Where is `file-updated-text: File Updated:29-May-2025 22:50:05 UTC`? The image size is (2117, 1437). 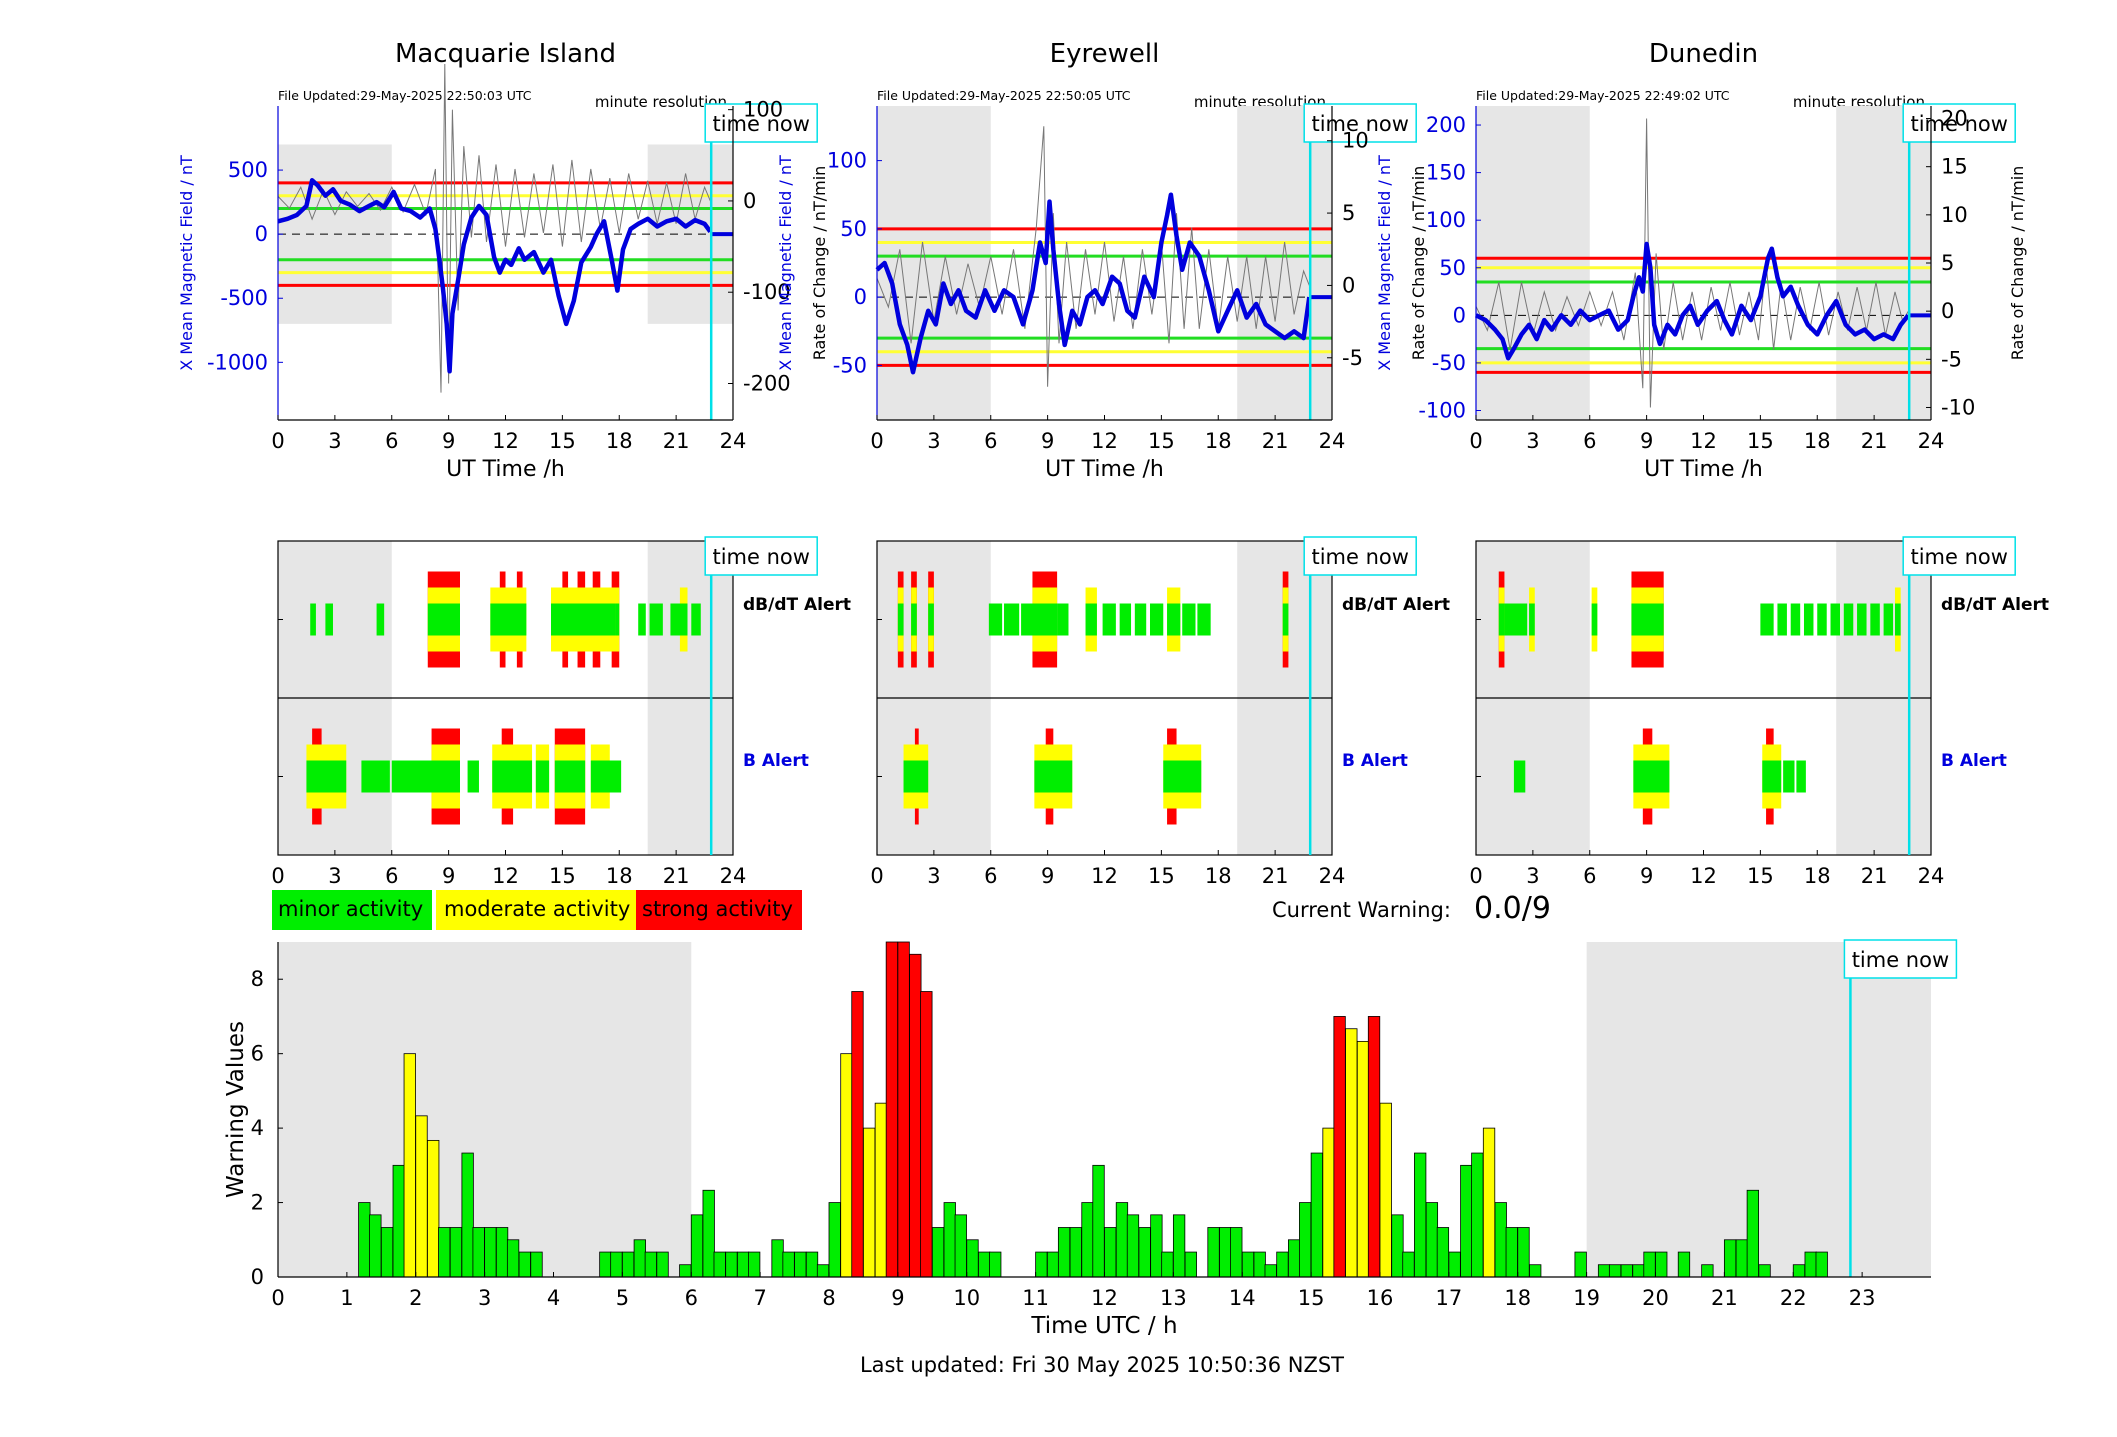 file-updated-text: File Updated:29-May-2025 22:50:05 UTC is located at coordinates (1004, 95).